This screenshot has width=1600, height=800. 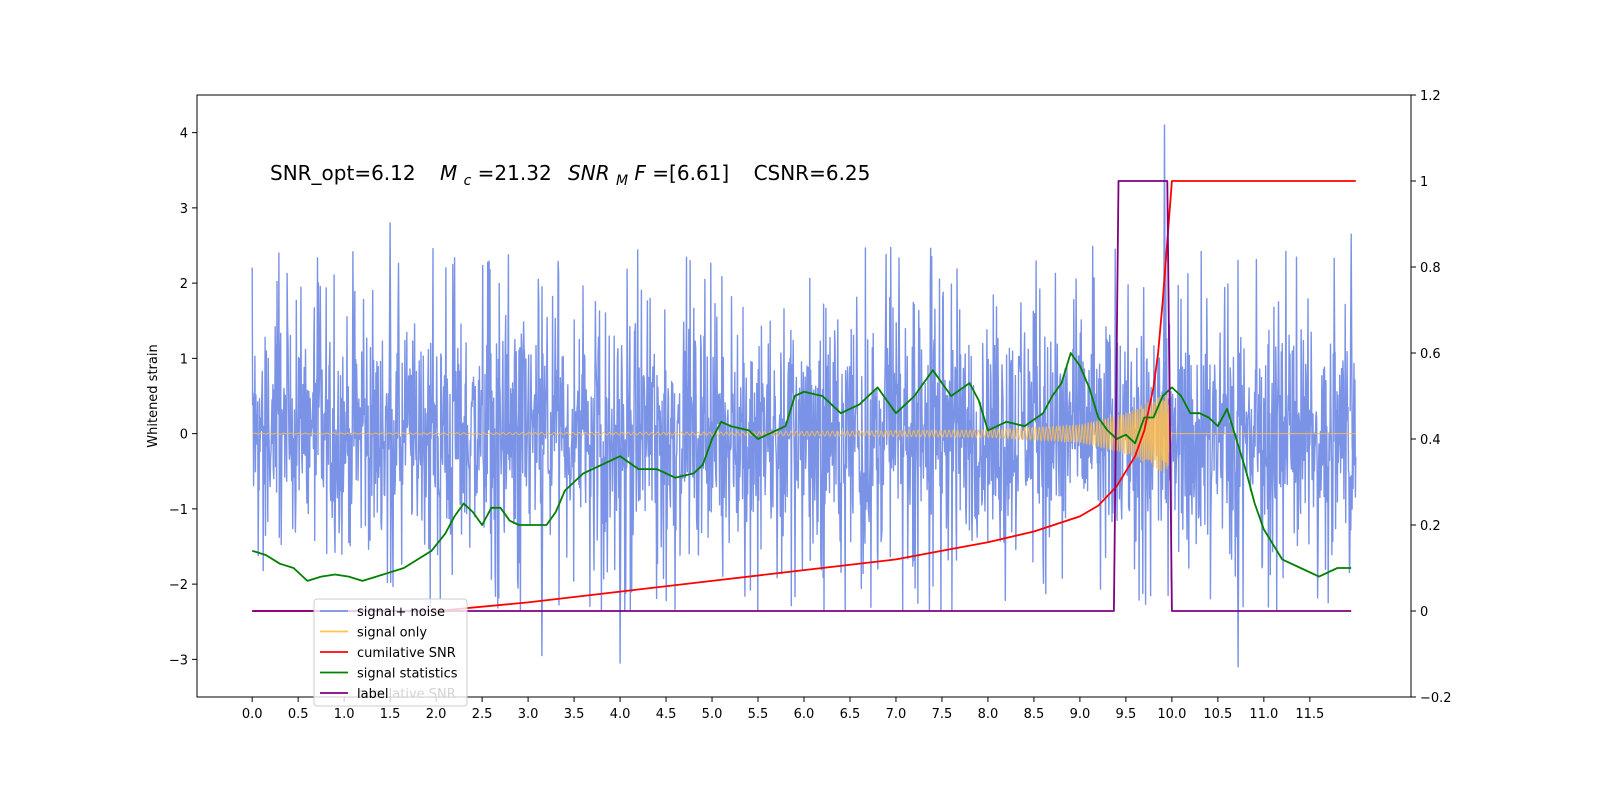 I want to click on x-tick-label: 8.0, so click(x=988, y=714).